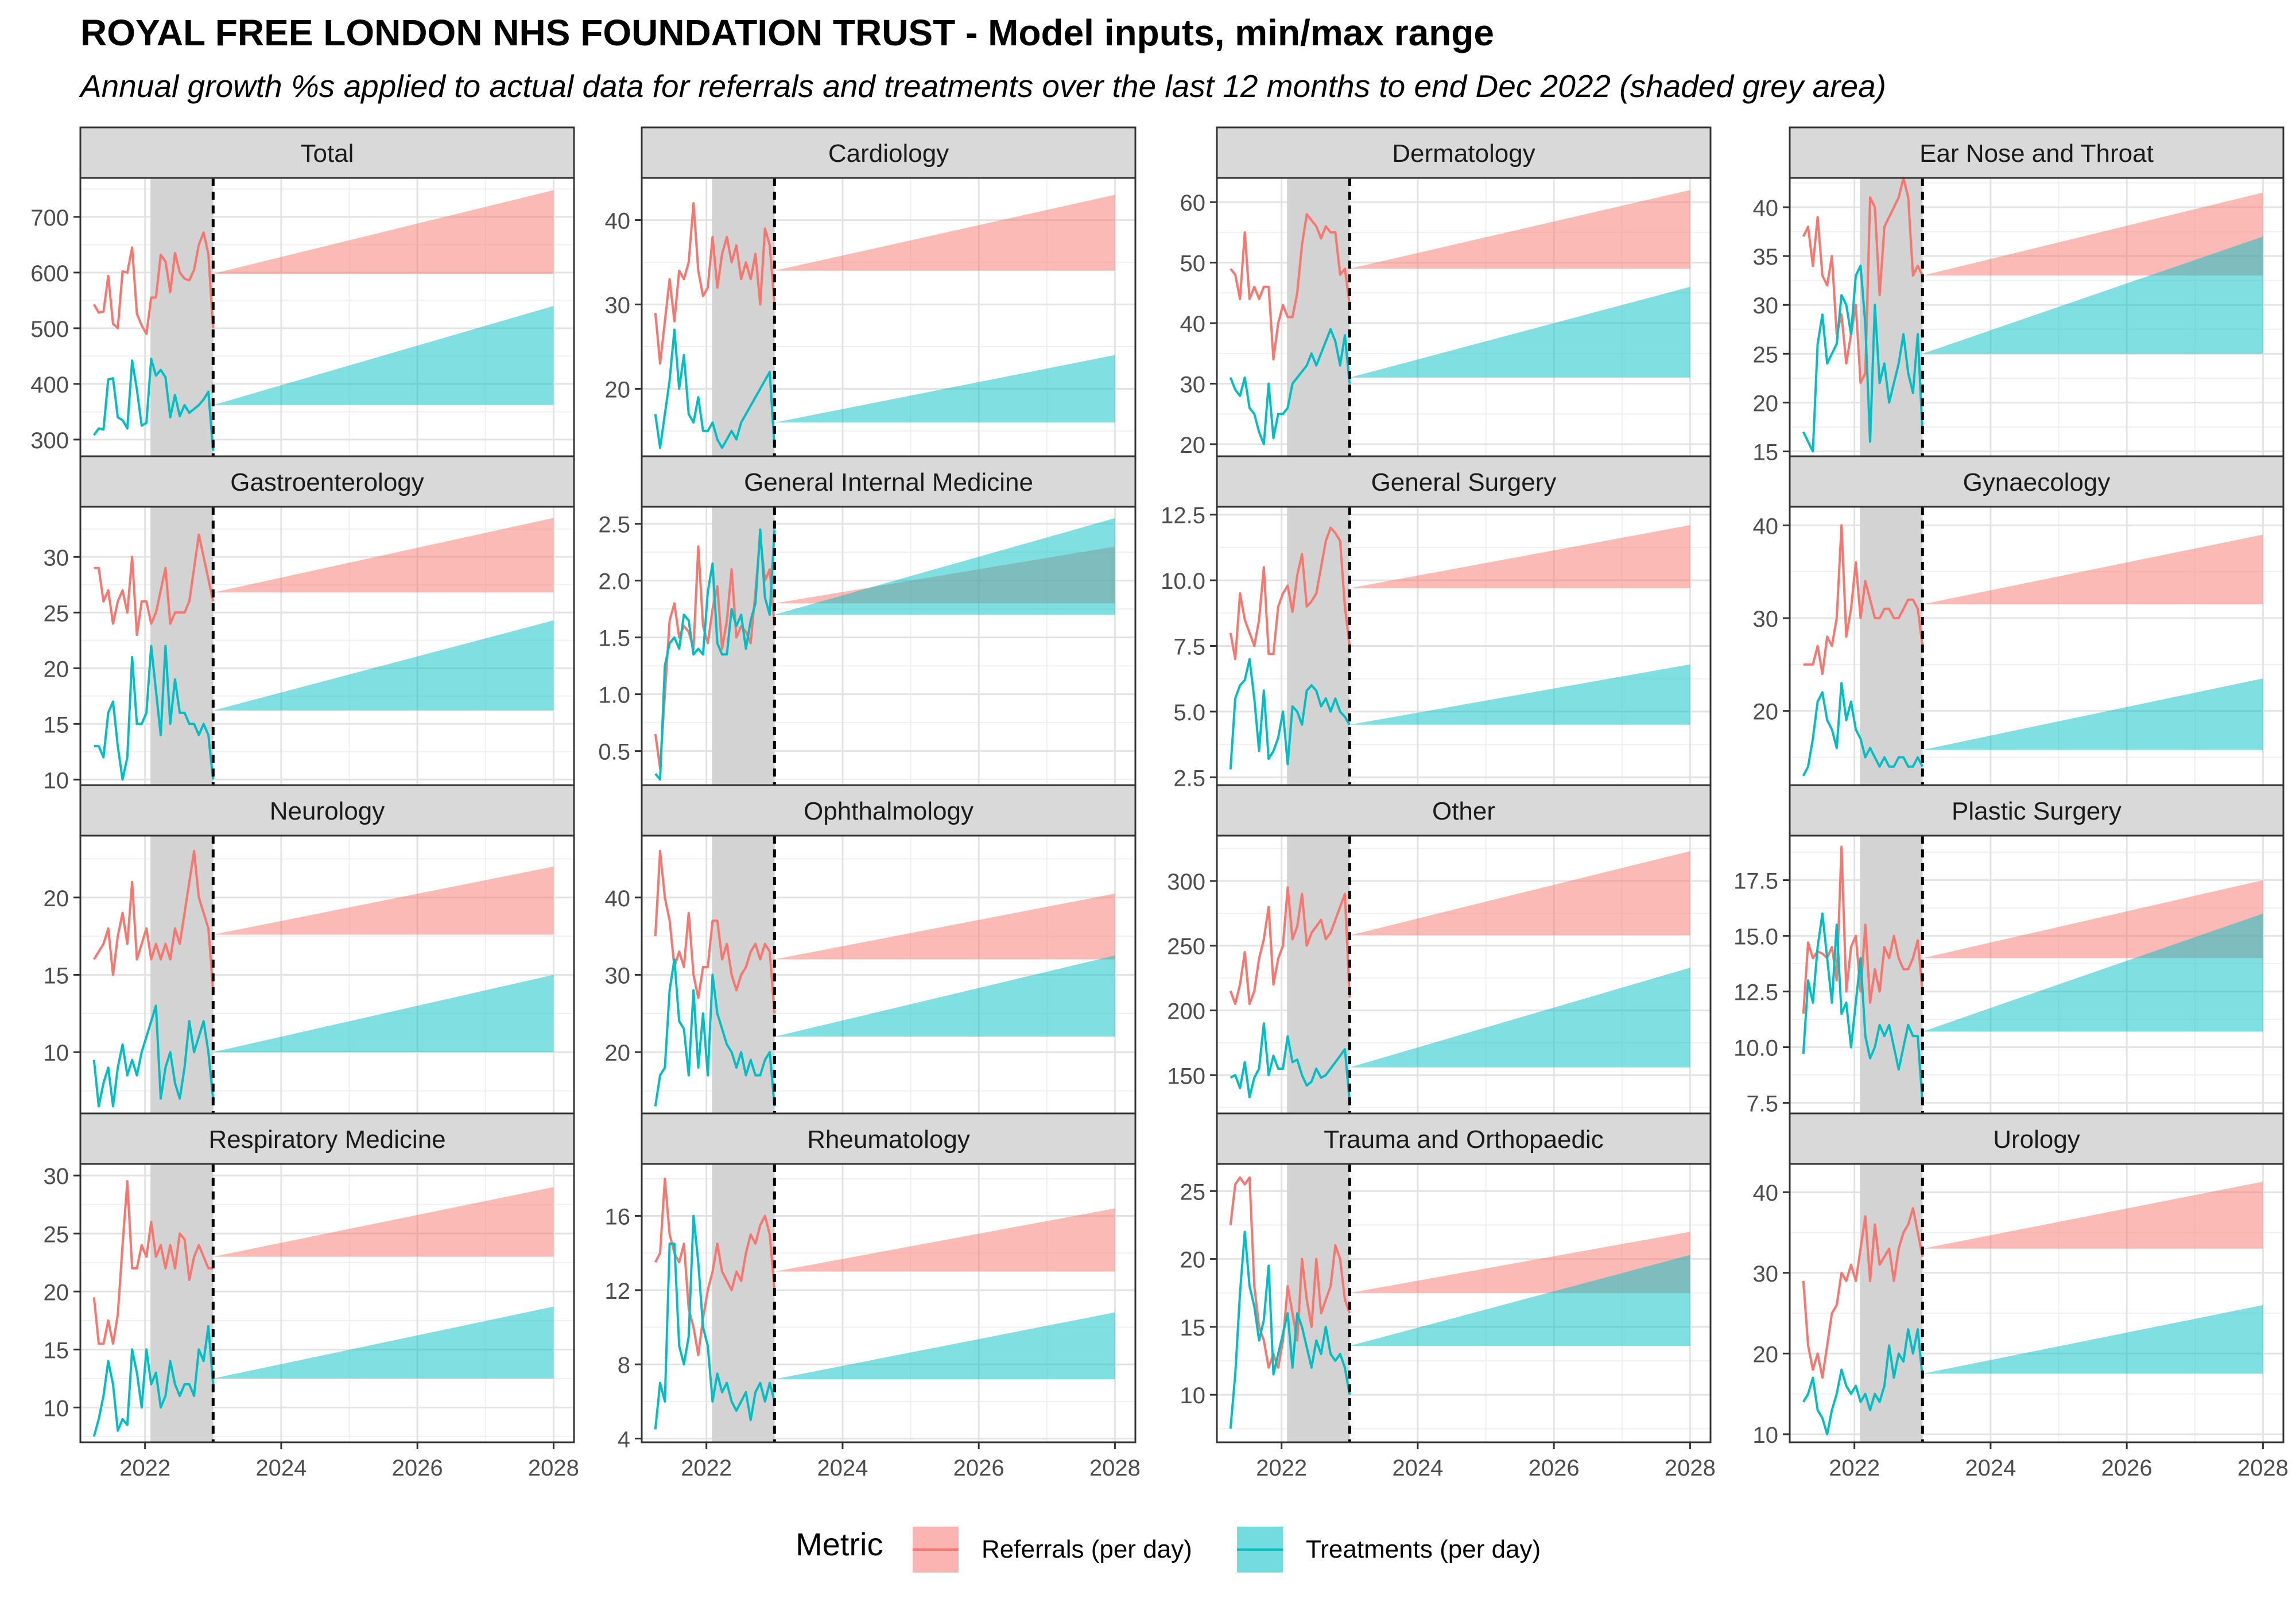 The image size is (2296, 1607). What do you see at coordinates (1193, 1395) in the screenshot?
I see `y-tick-label: 10` at bounding box center [1193, 1395].